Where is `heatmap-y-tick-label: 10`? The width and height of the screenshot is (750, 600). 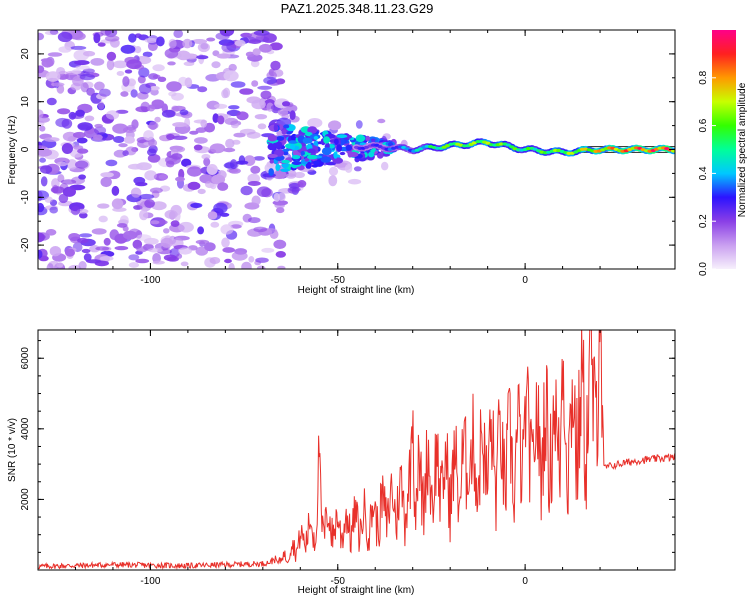
heatmap-y-tick-label: 10 is located at coordinates (25, 102).